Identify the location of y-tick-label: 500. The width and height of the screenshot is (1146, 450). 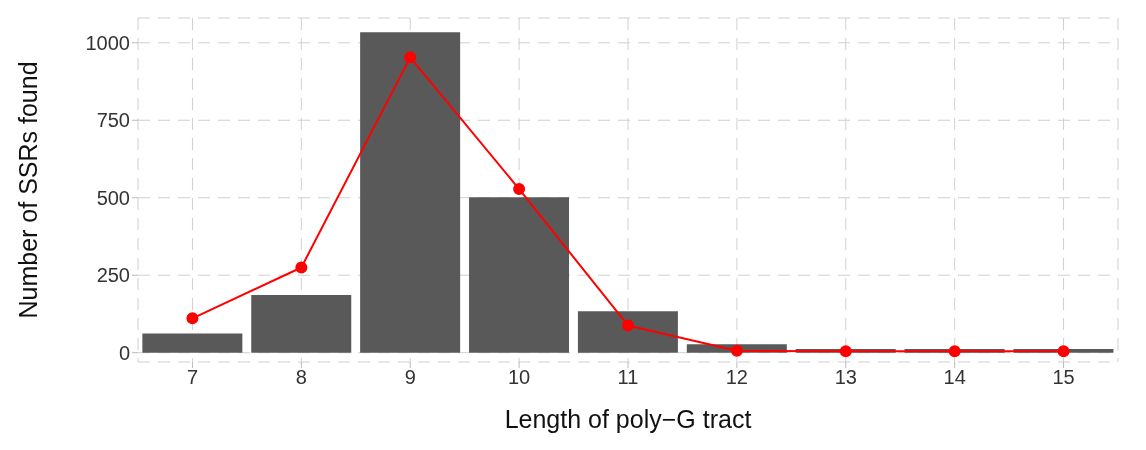
(113, 197).